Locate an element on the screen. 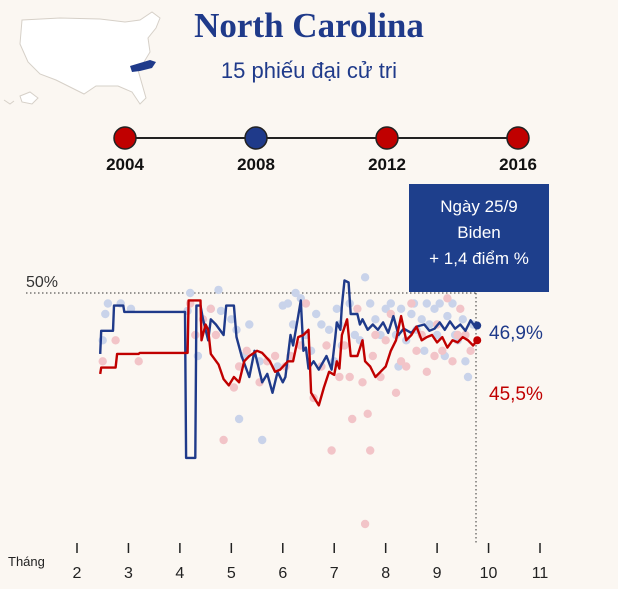 The height and width of the screenshot is (589, 618). callout-box: Ngày 25/9 Biden + 1,4 điểm % is located at coordinates (479, 238).